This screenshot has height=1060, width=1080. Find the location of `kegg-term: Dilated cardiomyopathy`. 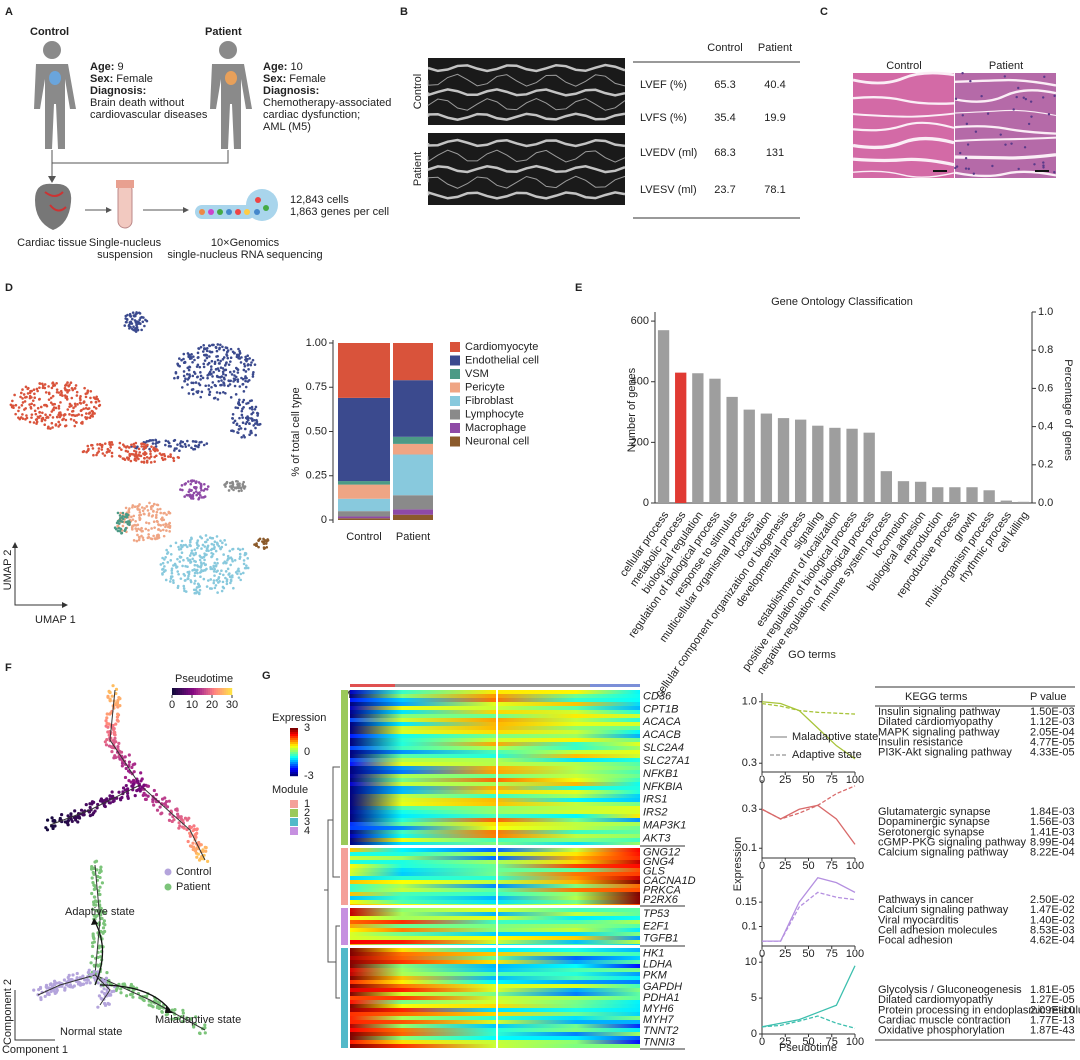

kegg-term: Dilated cardiomyopathy is located at coordinates (935, 722).